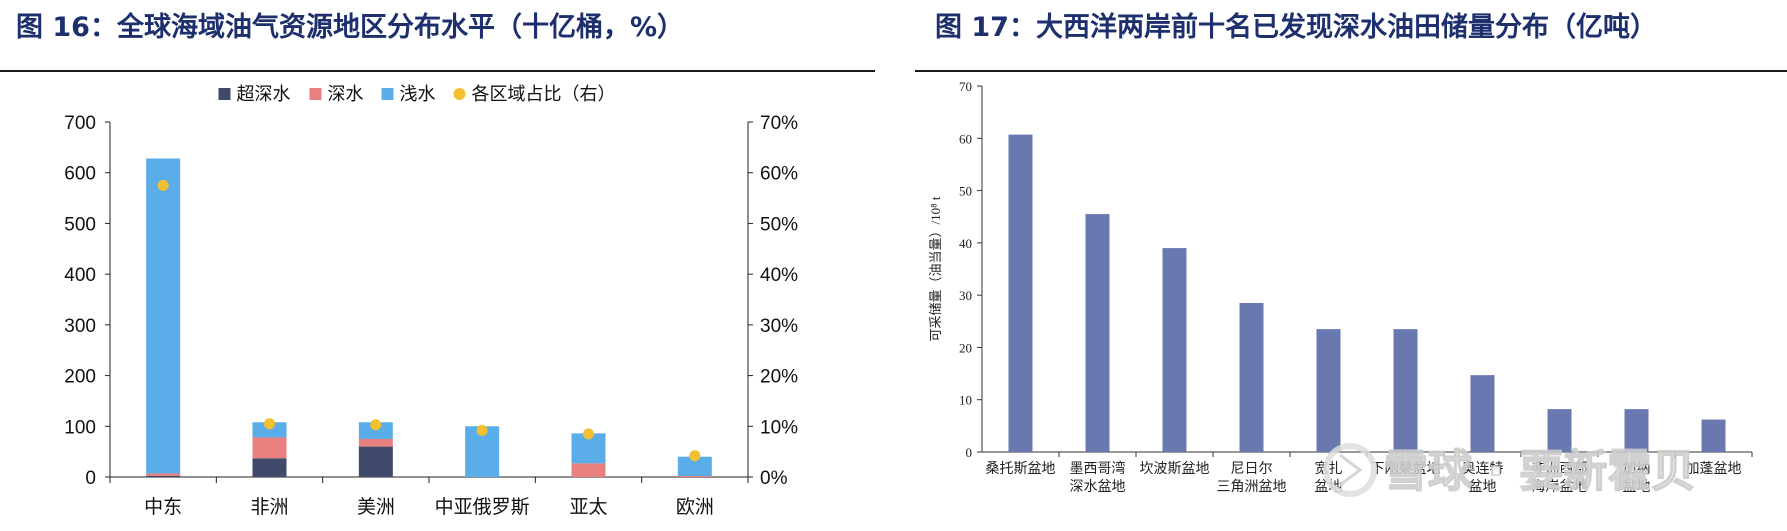 The width and height of the screenshot is (1787, 531). I want to click on chart-16-legend-label: 各区域占比（右）, so click(544, 94).